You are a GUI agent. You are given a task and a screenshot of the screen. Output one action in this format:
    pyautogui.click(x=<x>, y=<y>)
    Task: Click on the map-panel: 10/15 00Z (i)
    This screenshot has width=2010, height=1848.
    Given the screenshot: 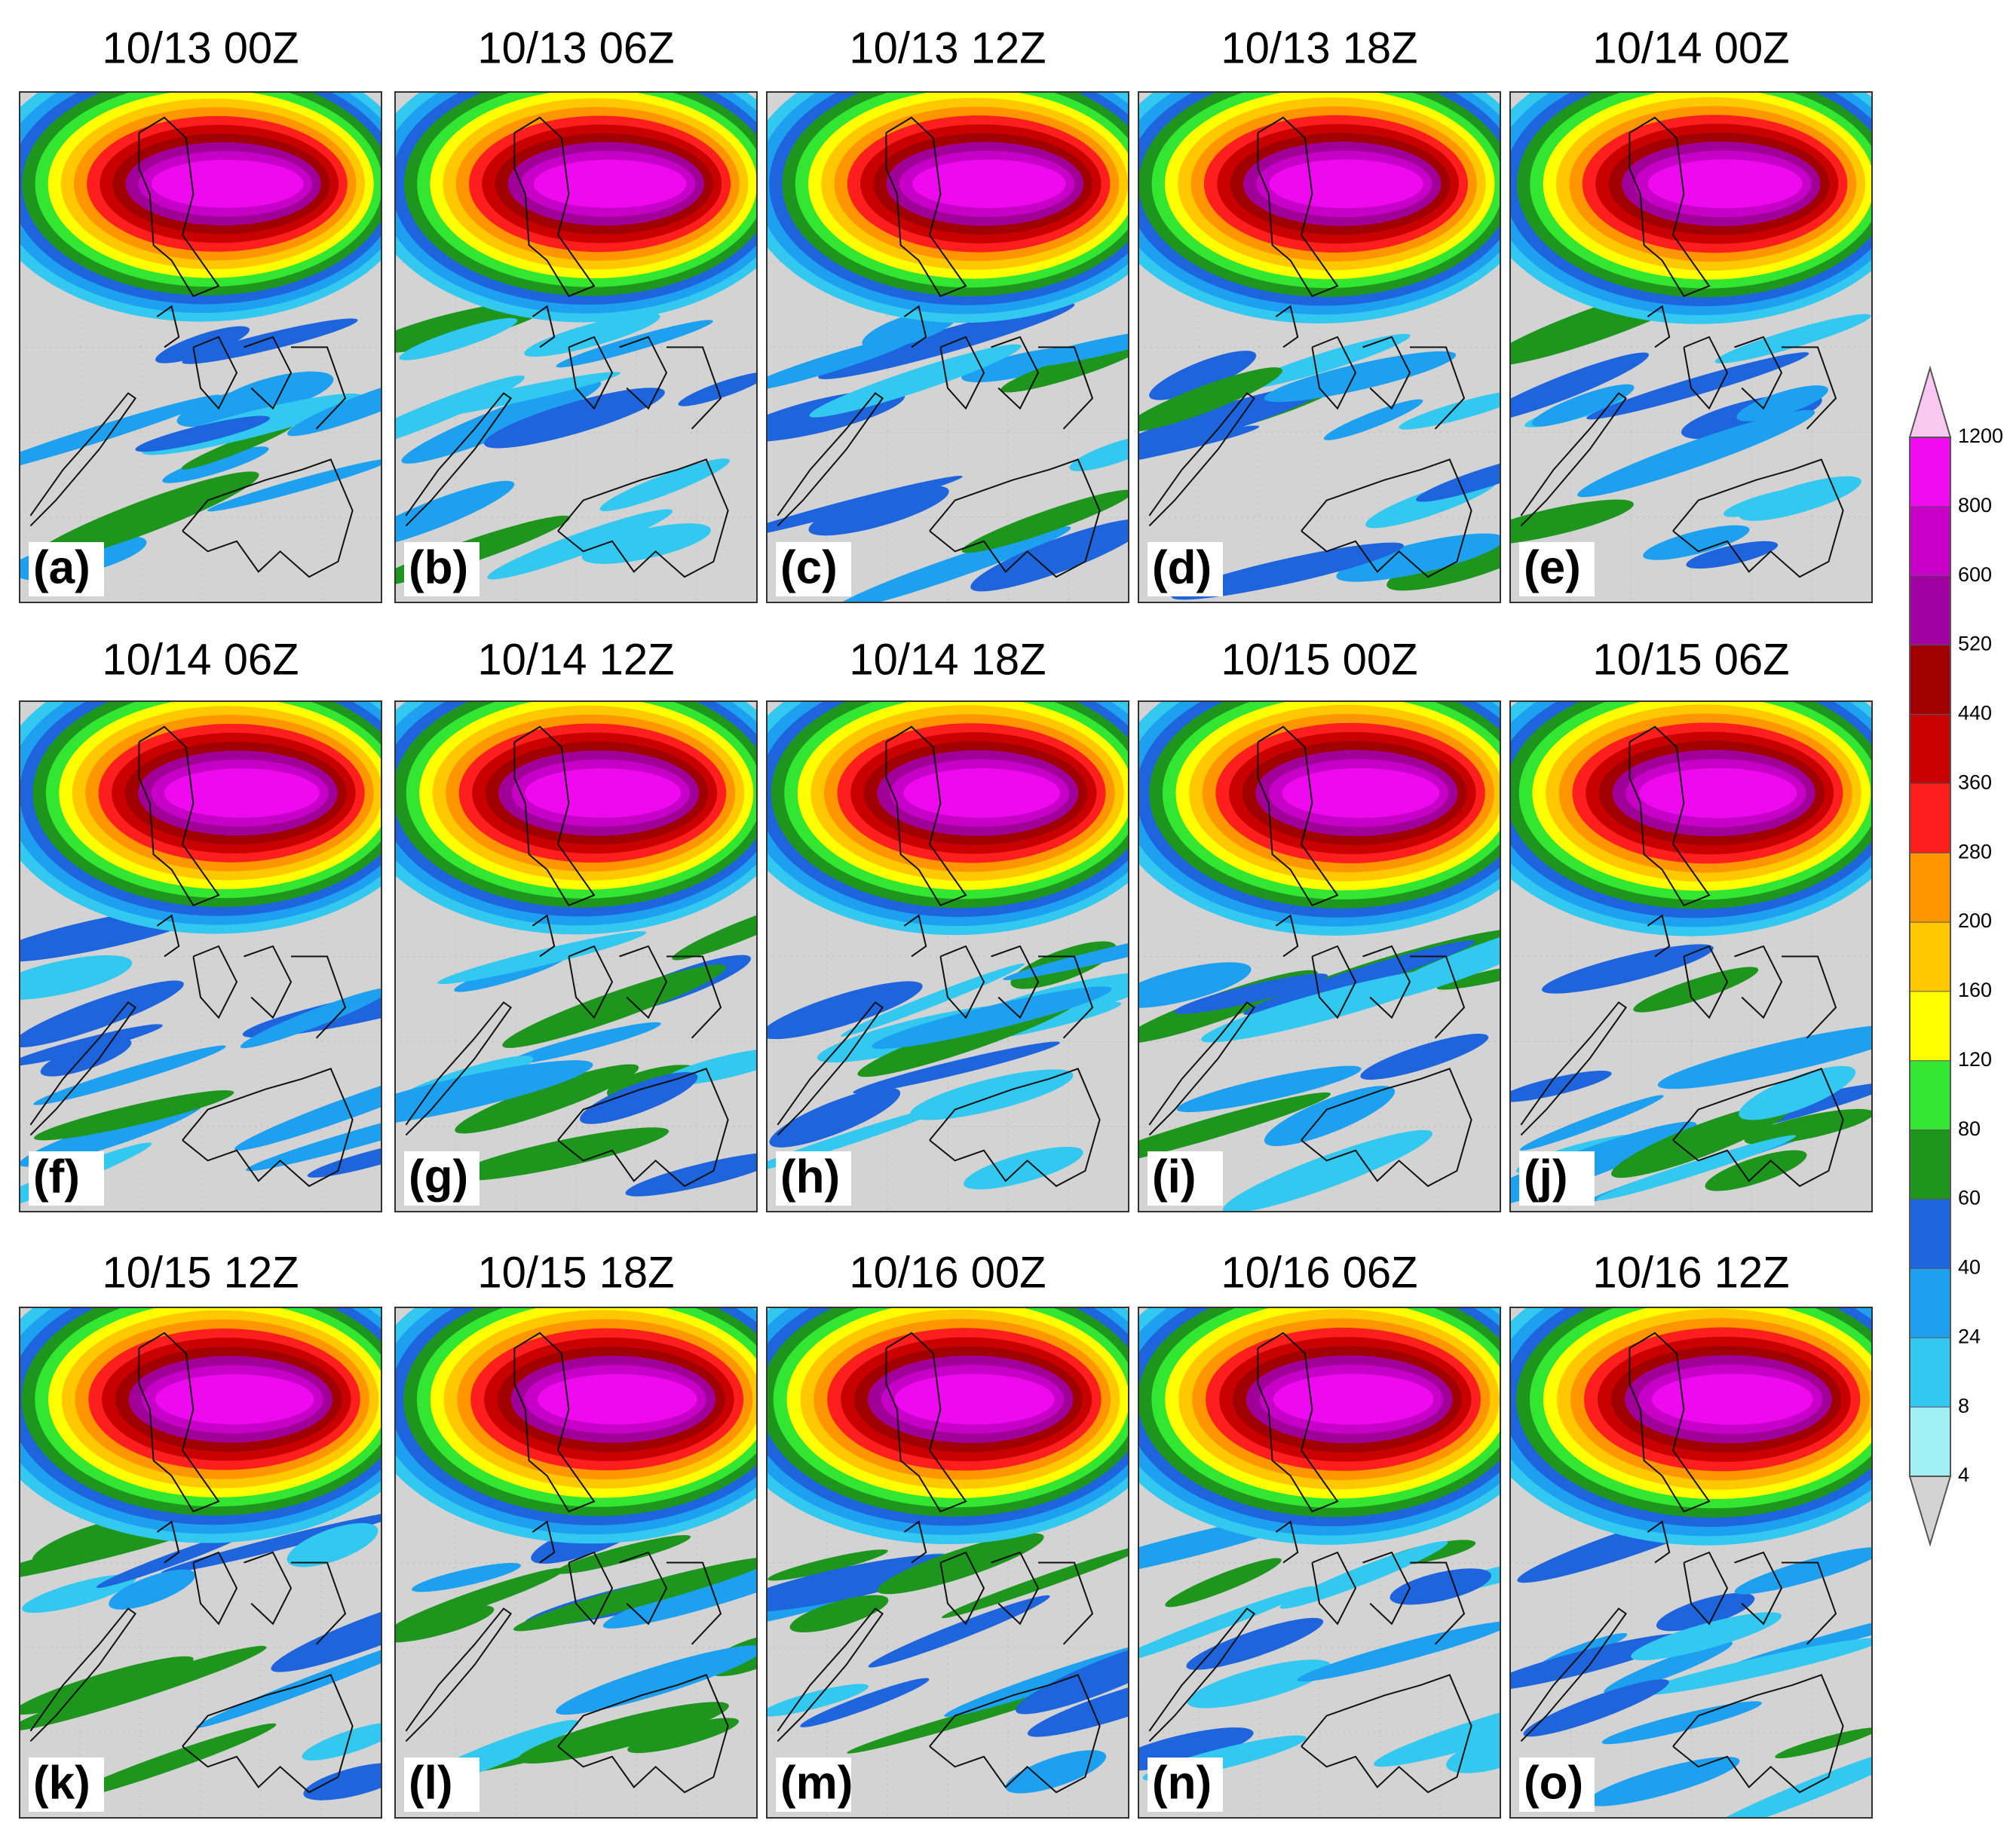 What is the action you would take?
    pyautogui.click(x=1319, y=924)
    